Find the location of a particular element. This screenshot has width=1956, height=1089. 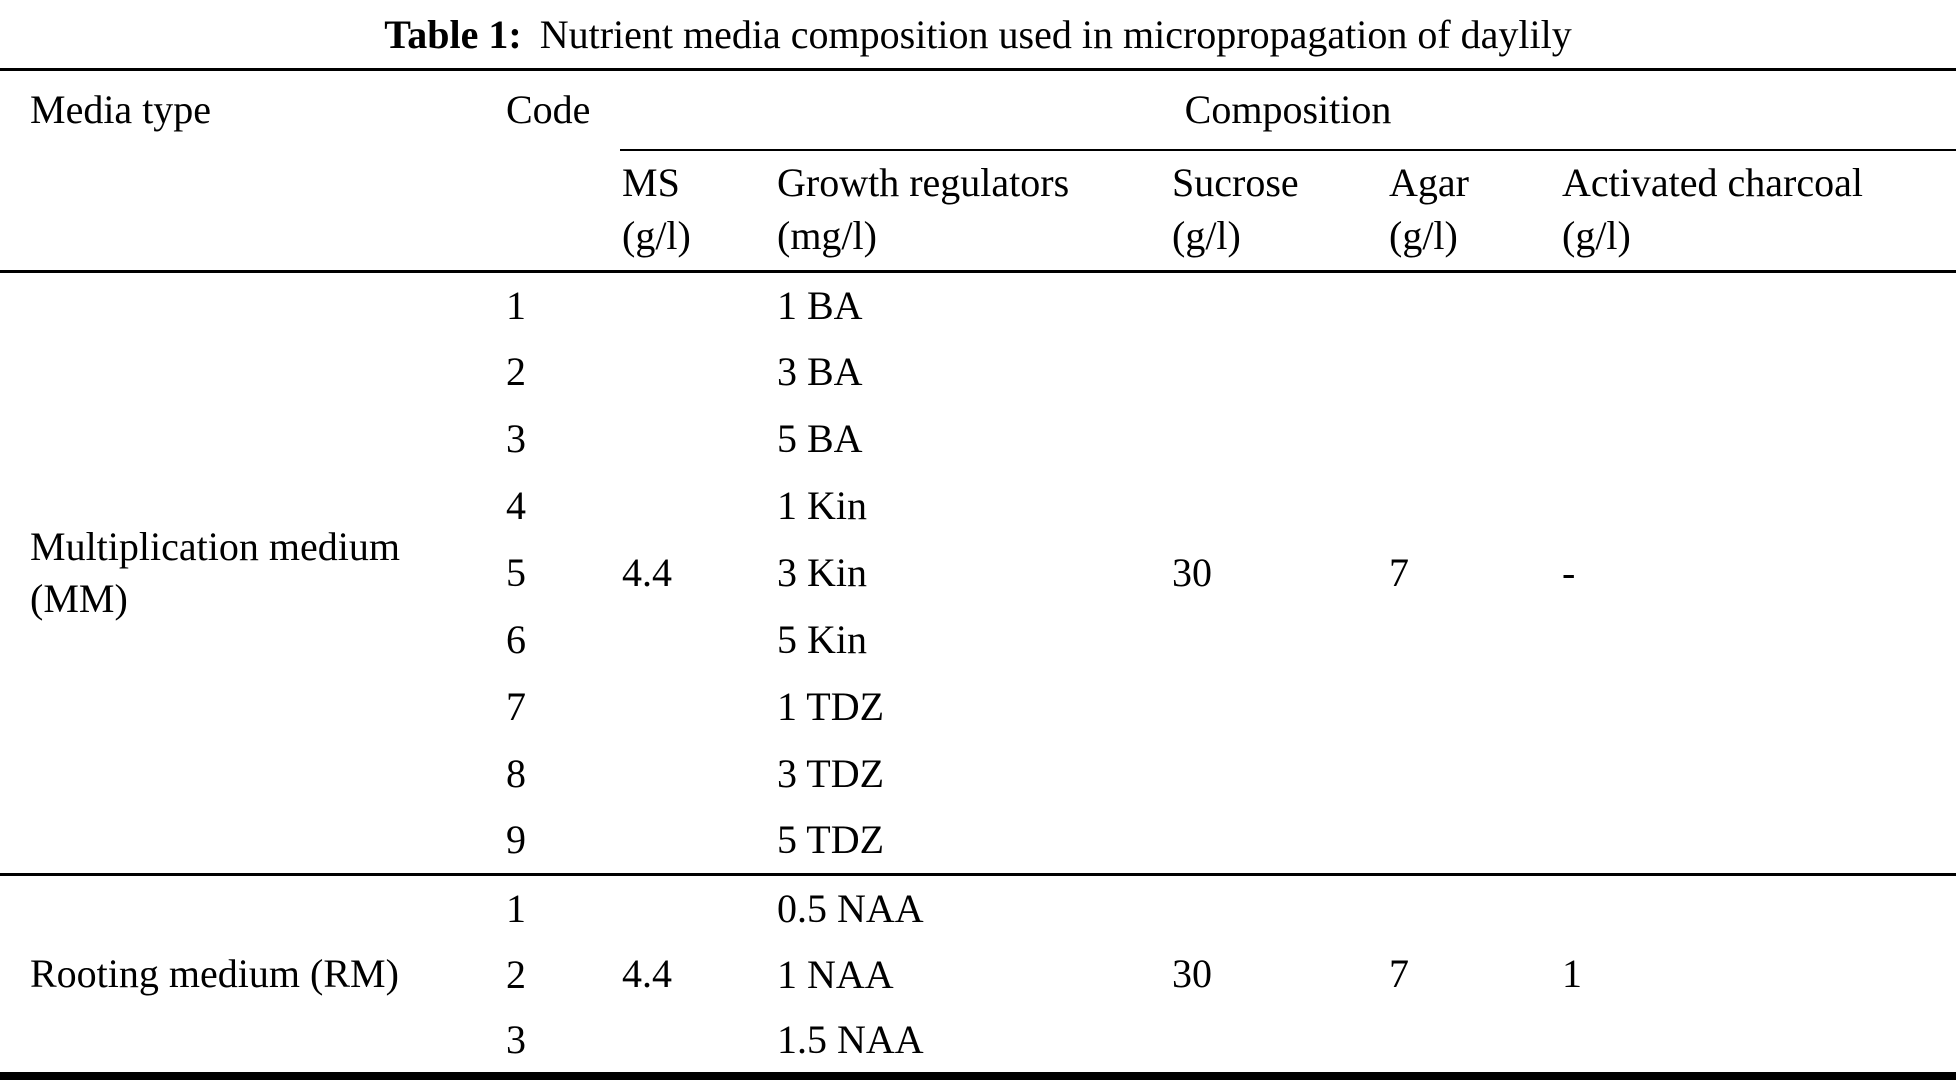

cell-code: 4 is located at coordinates (516, 505).